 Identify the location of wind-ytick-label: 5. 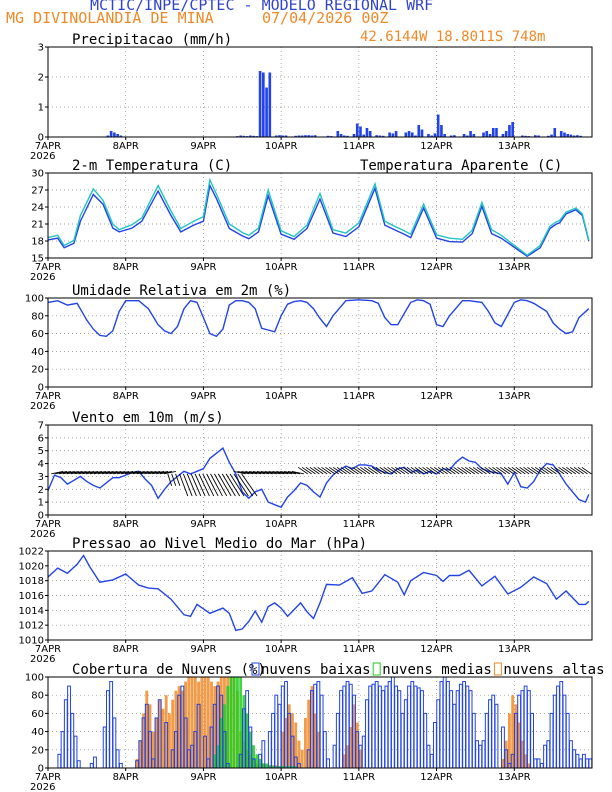
(41, 451).